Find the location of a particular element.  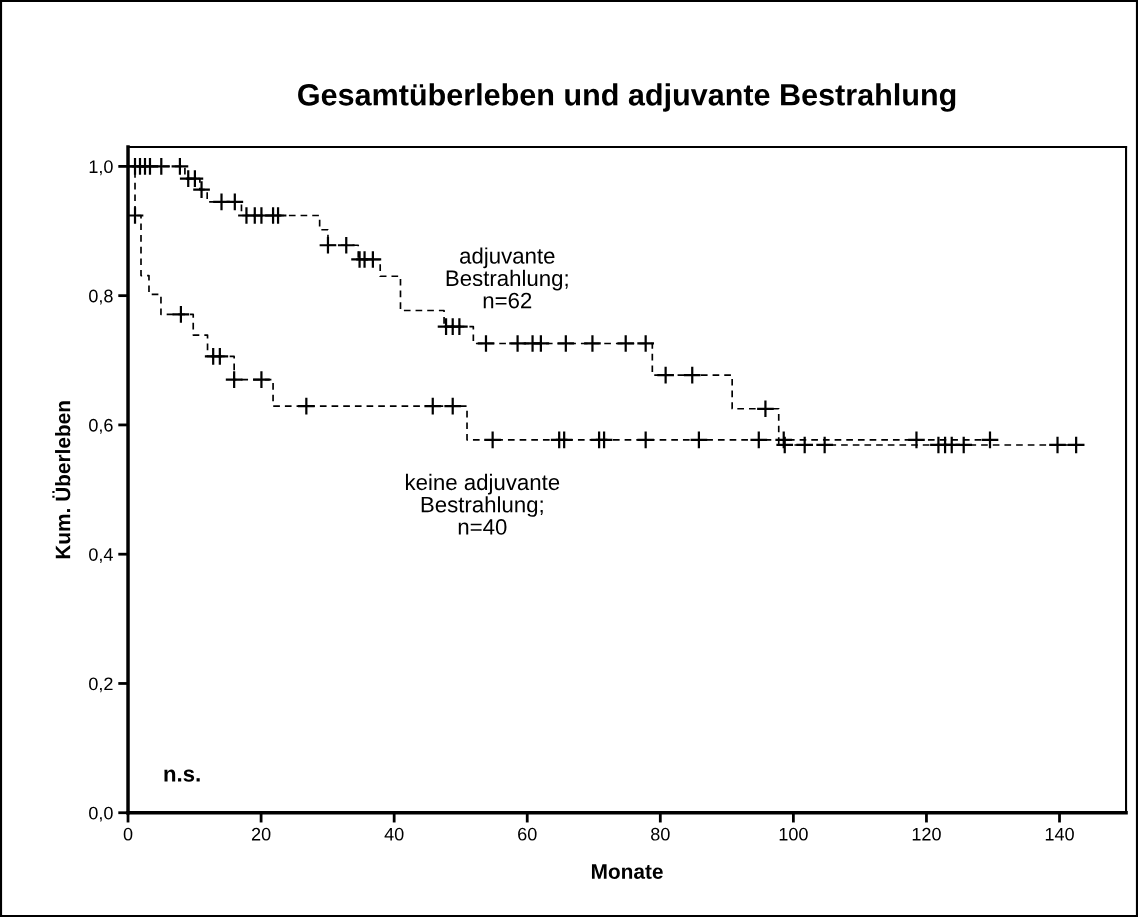

chart-title: Gesamtüberleben und adjuvante Bestrahlung is located at coordinates (627, 97).